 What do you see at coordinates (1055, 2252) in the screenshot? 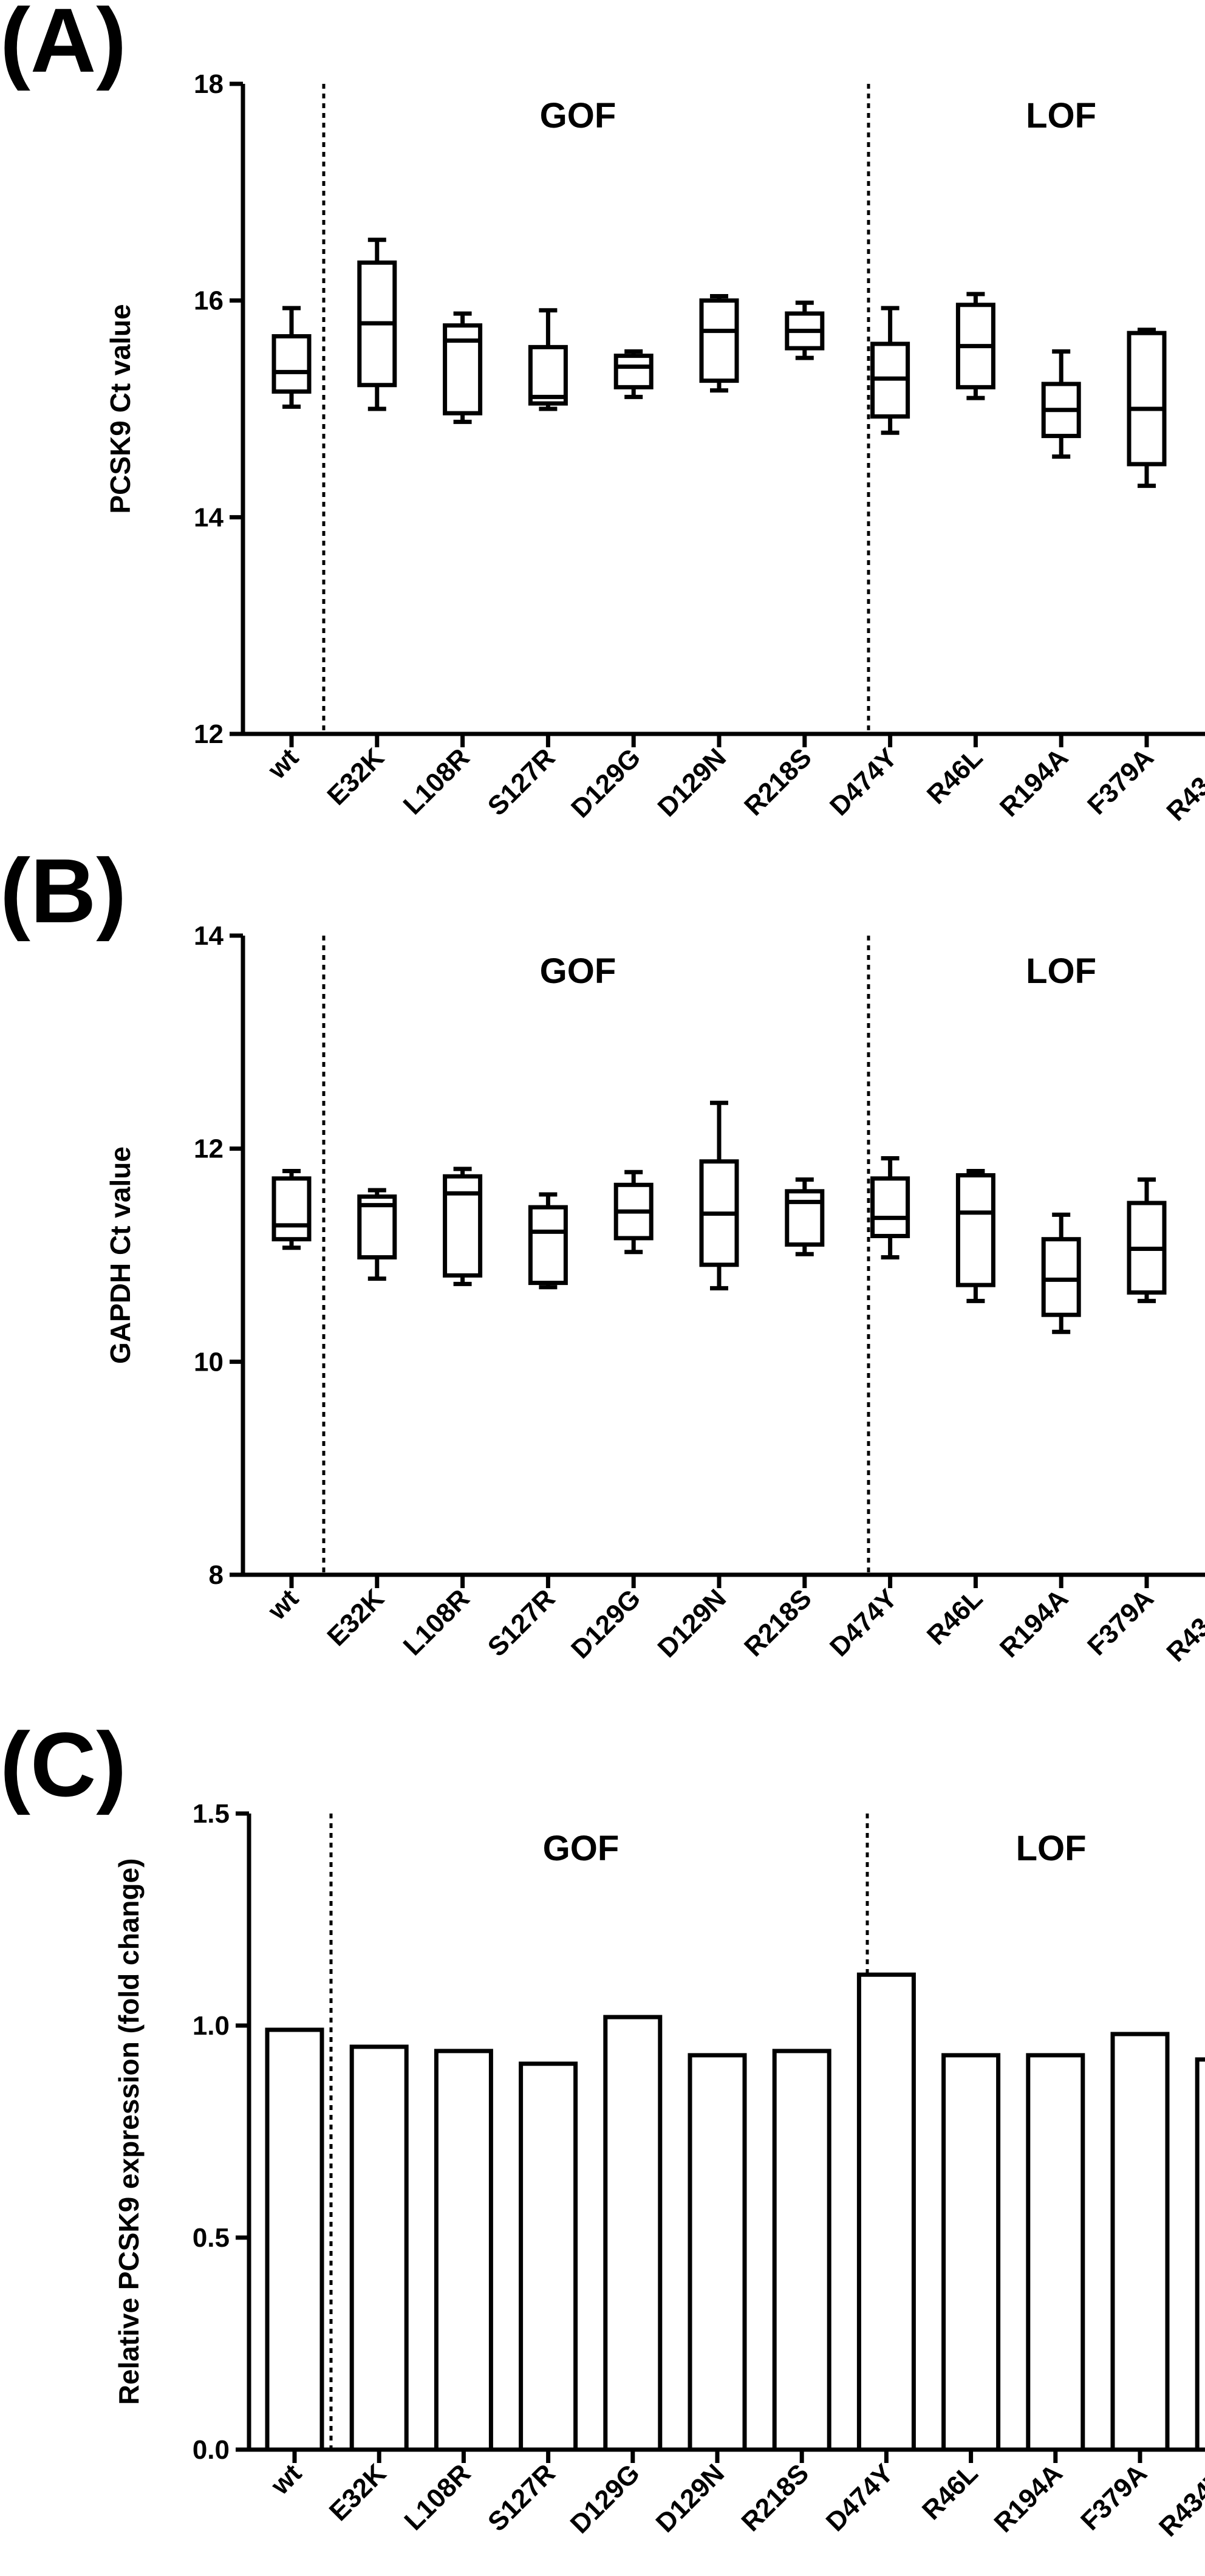
I see `bar-R194A` at bounding box center [1055, 2252].